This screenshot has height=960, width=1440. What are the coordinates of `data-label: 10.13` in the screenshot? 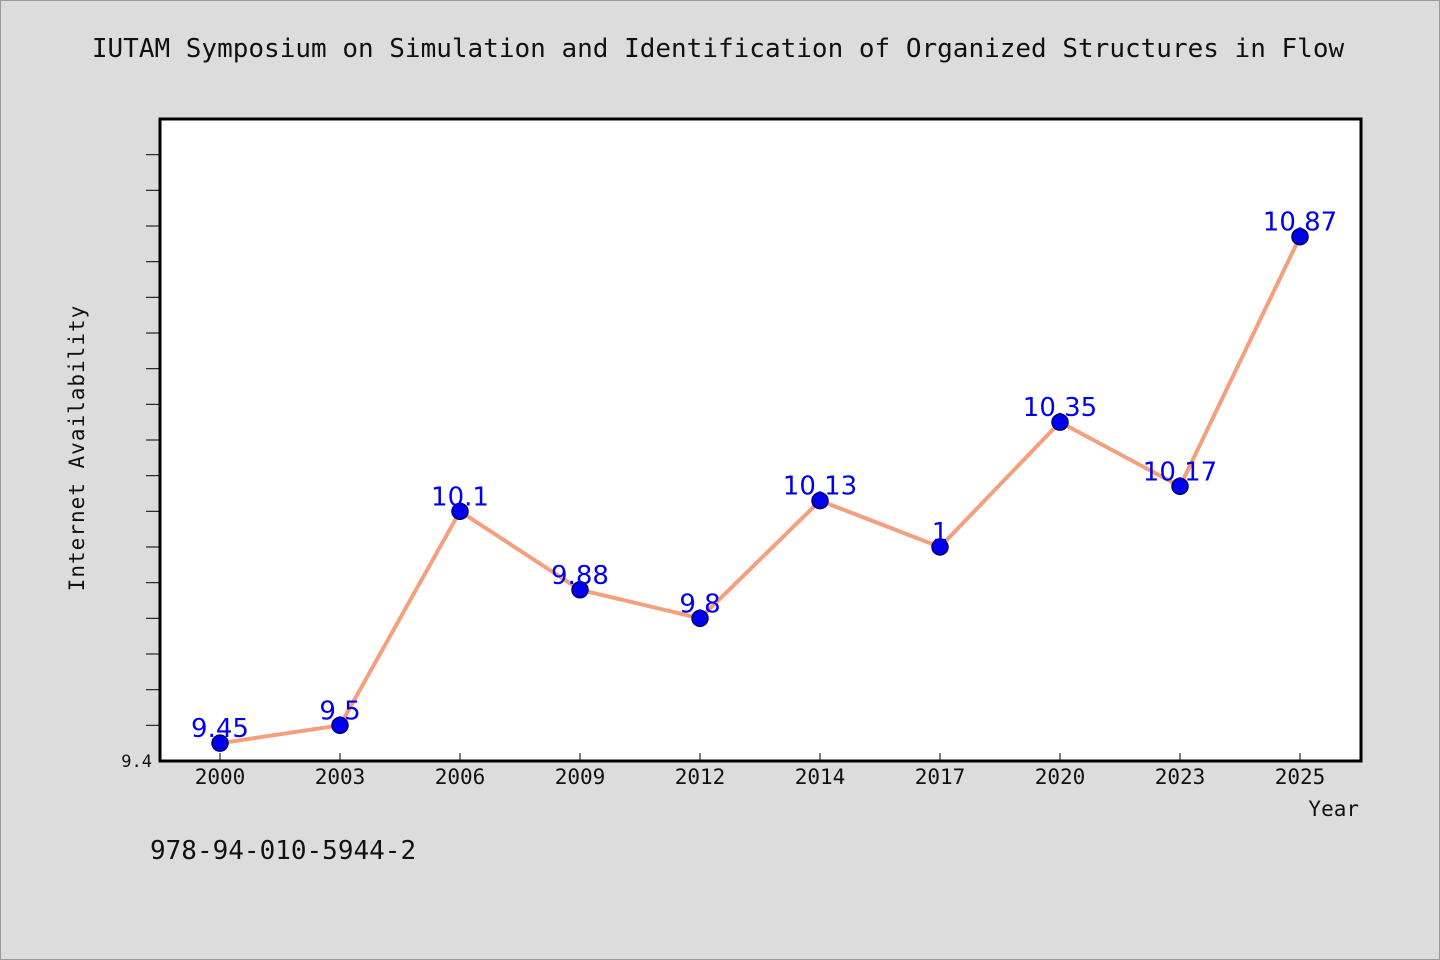 It's located at (820, 487).